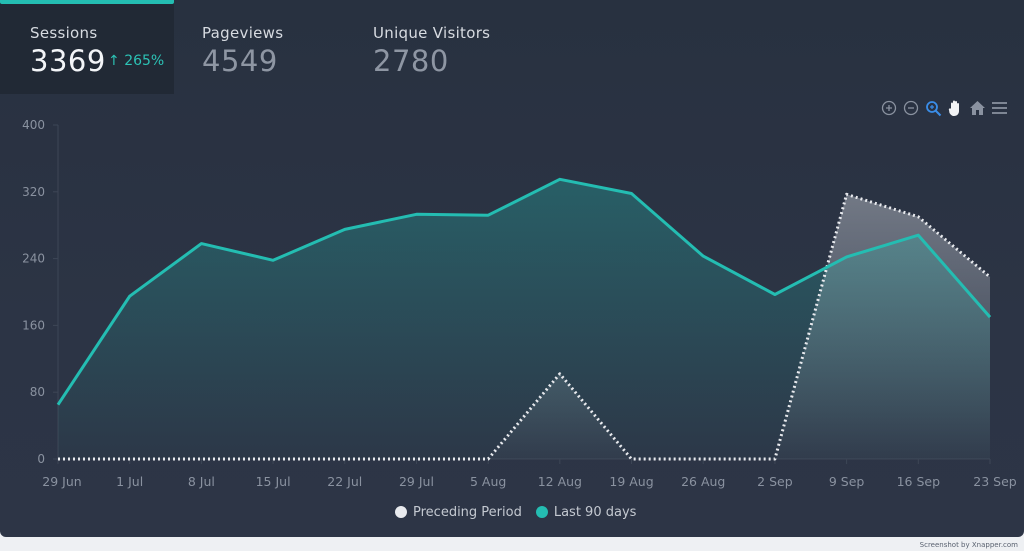  Describe the element at coordinates (401, 512) in the screenshot. I see `legend-dot-preceding` at that location.